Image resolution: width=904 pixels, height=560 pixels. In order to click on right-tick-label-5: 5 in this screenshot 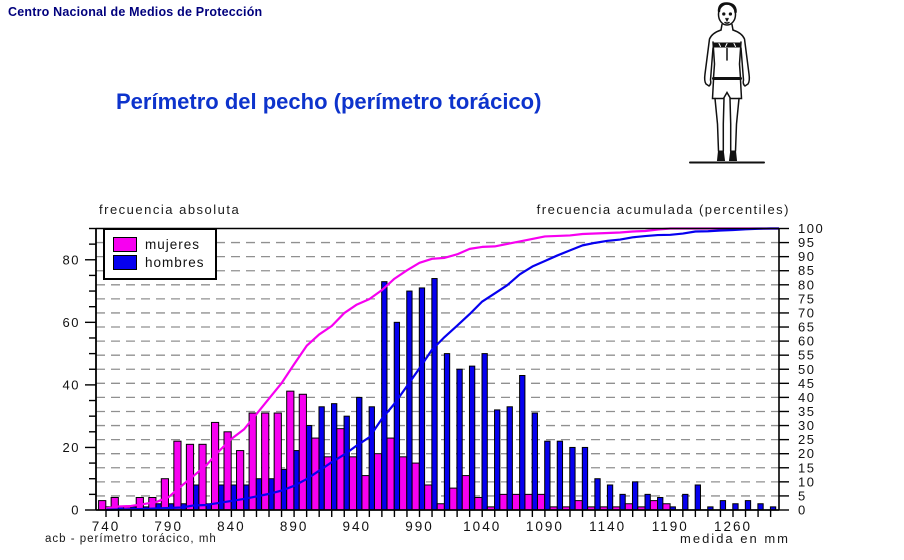, I will do `click(802, 495)`.